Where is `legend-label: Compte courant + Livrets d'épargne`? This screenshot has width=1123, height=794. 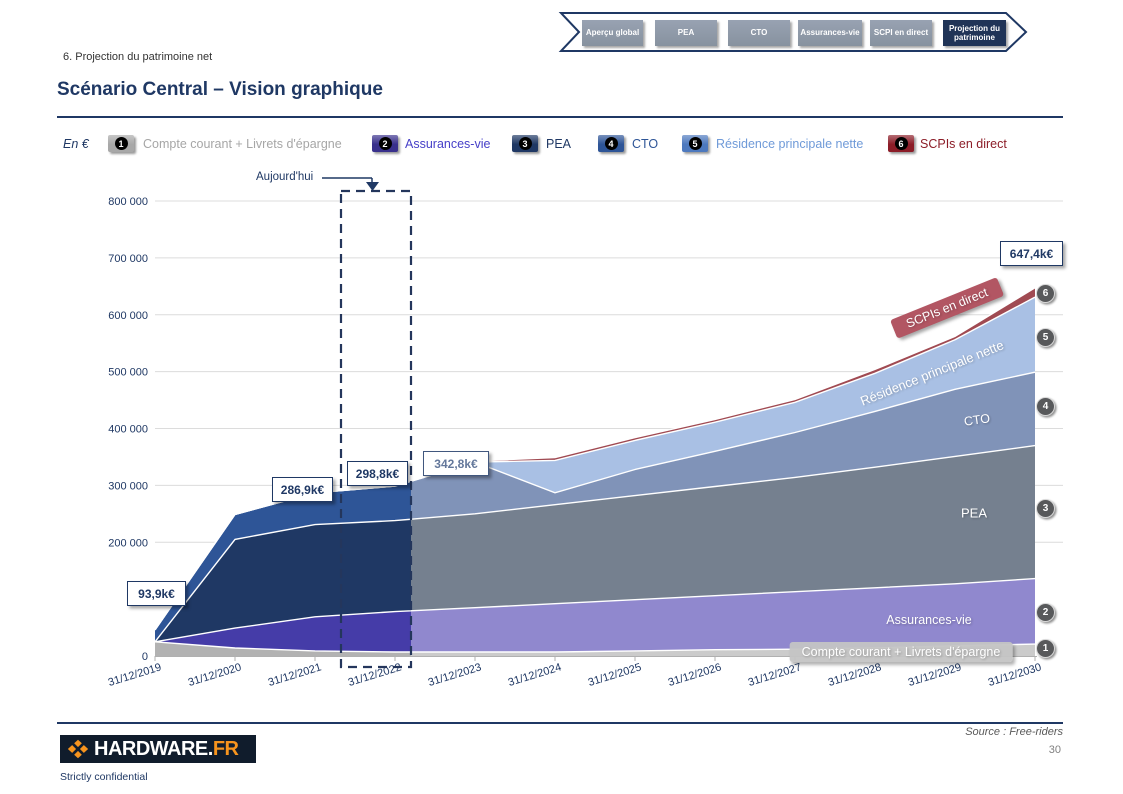 legend-label: Compte courant + Livrets d'épargne is located at coordinates (242, 144).